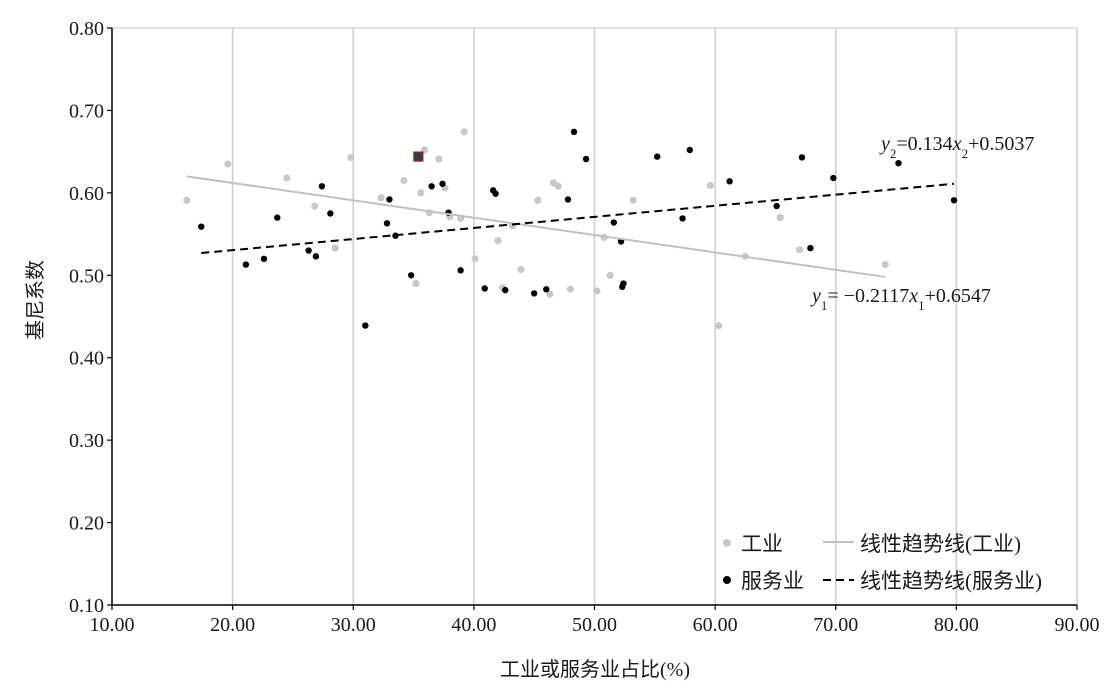 The height and width of the screenshot is (689, 1118). Describe the element at coordinates (882, 562) in the screenshot. I see `legend: 工业 线性趋势线(工业) 服务业 线性趋势线(服务业)` at that location.